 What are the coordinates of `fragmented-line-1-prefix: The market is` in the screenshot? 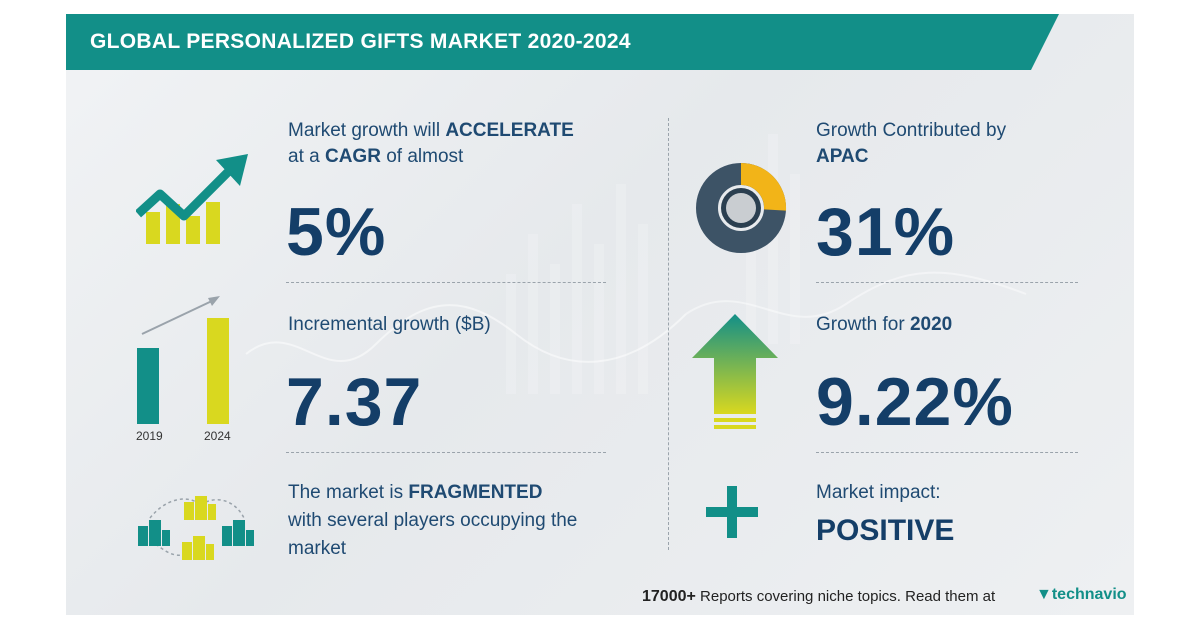 It's located at (346, 492).